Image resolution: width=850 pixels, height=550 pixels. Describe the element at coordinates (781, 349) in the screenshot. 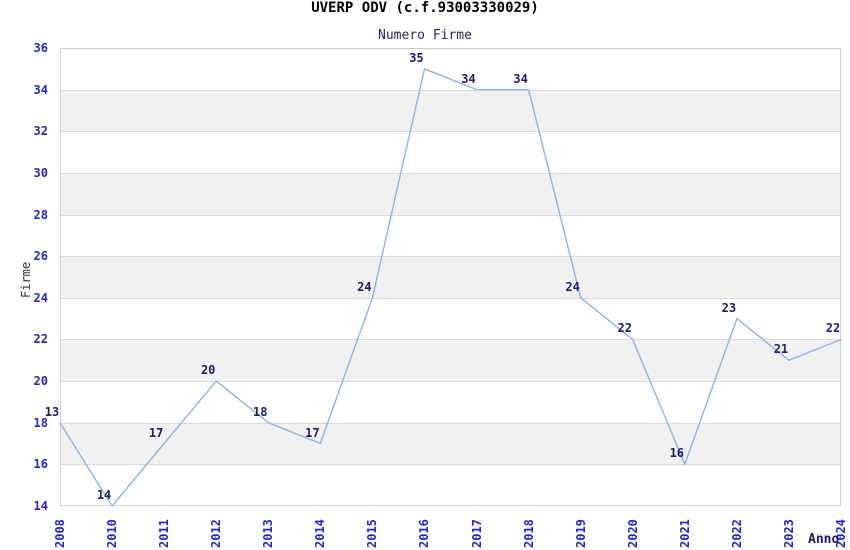

I see `data-point-label: 21` at that location.